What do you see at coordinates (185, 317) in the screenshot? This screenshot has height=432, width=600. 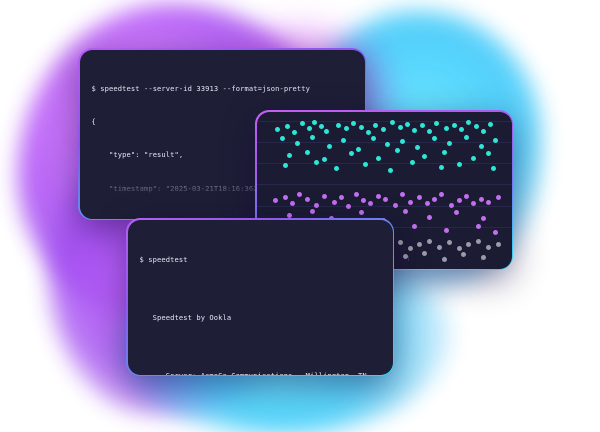 I see `summary-line: Speedtest by Ookla` at bounding box center [185, 317].